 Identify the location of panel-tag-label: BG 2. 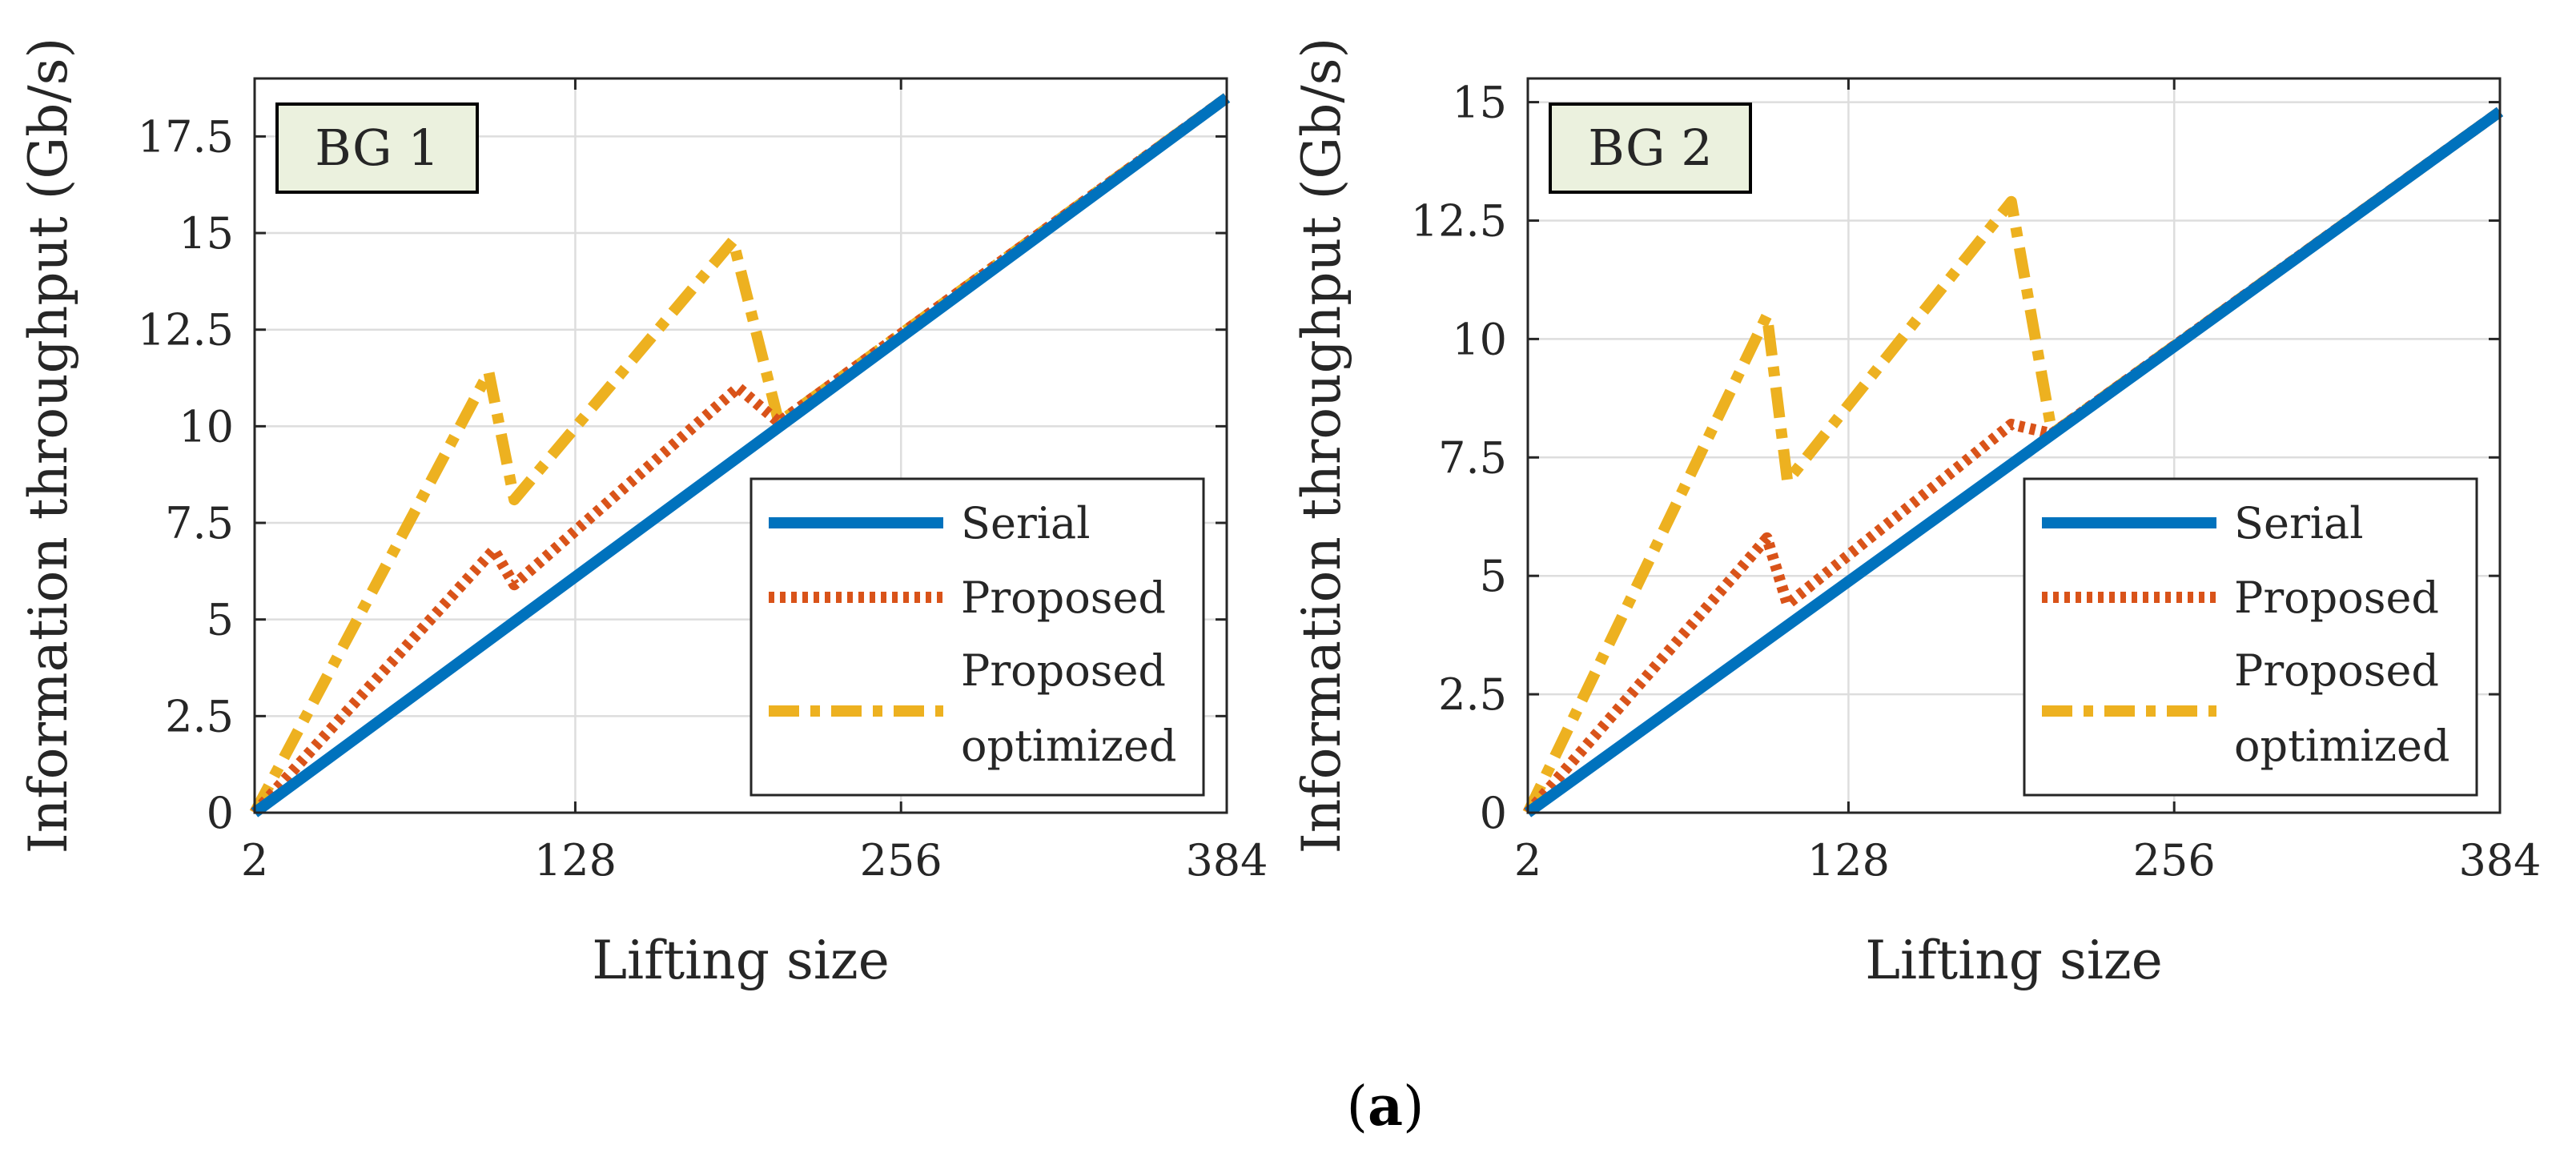
(1650, 148).